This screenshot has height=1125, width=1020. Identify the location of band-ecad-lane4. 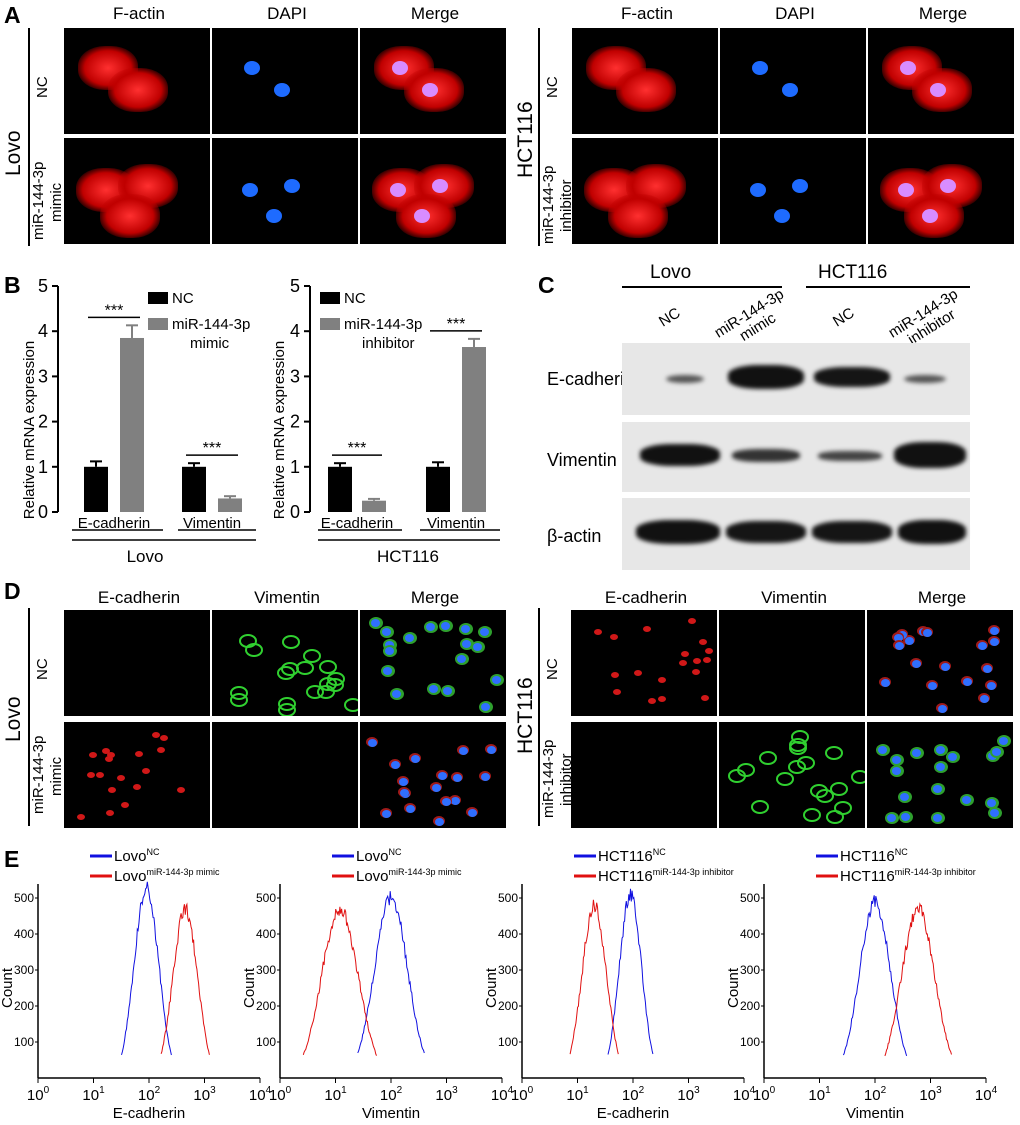
(925, 379).